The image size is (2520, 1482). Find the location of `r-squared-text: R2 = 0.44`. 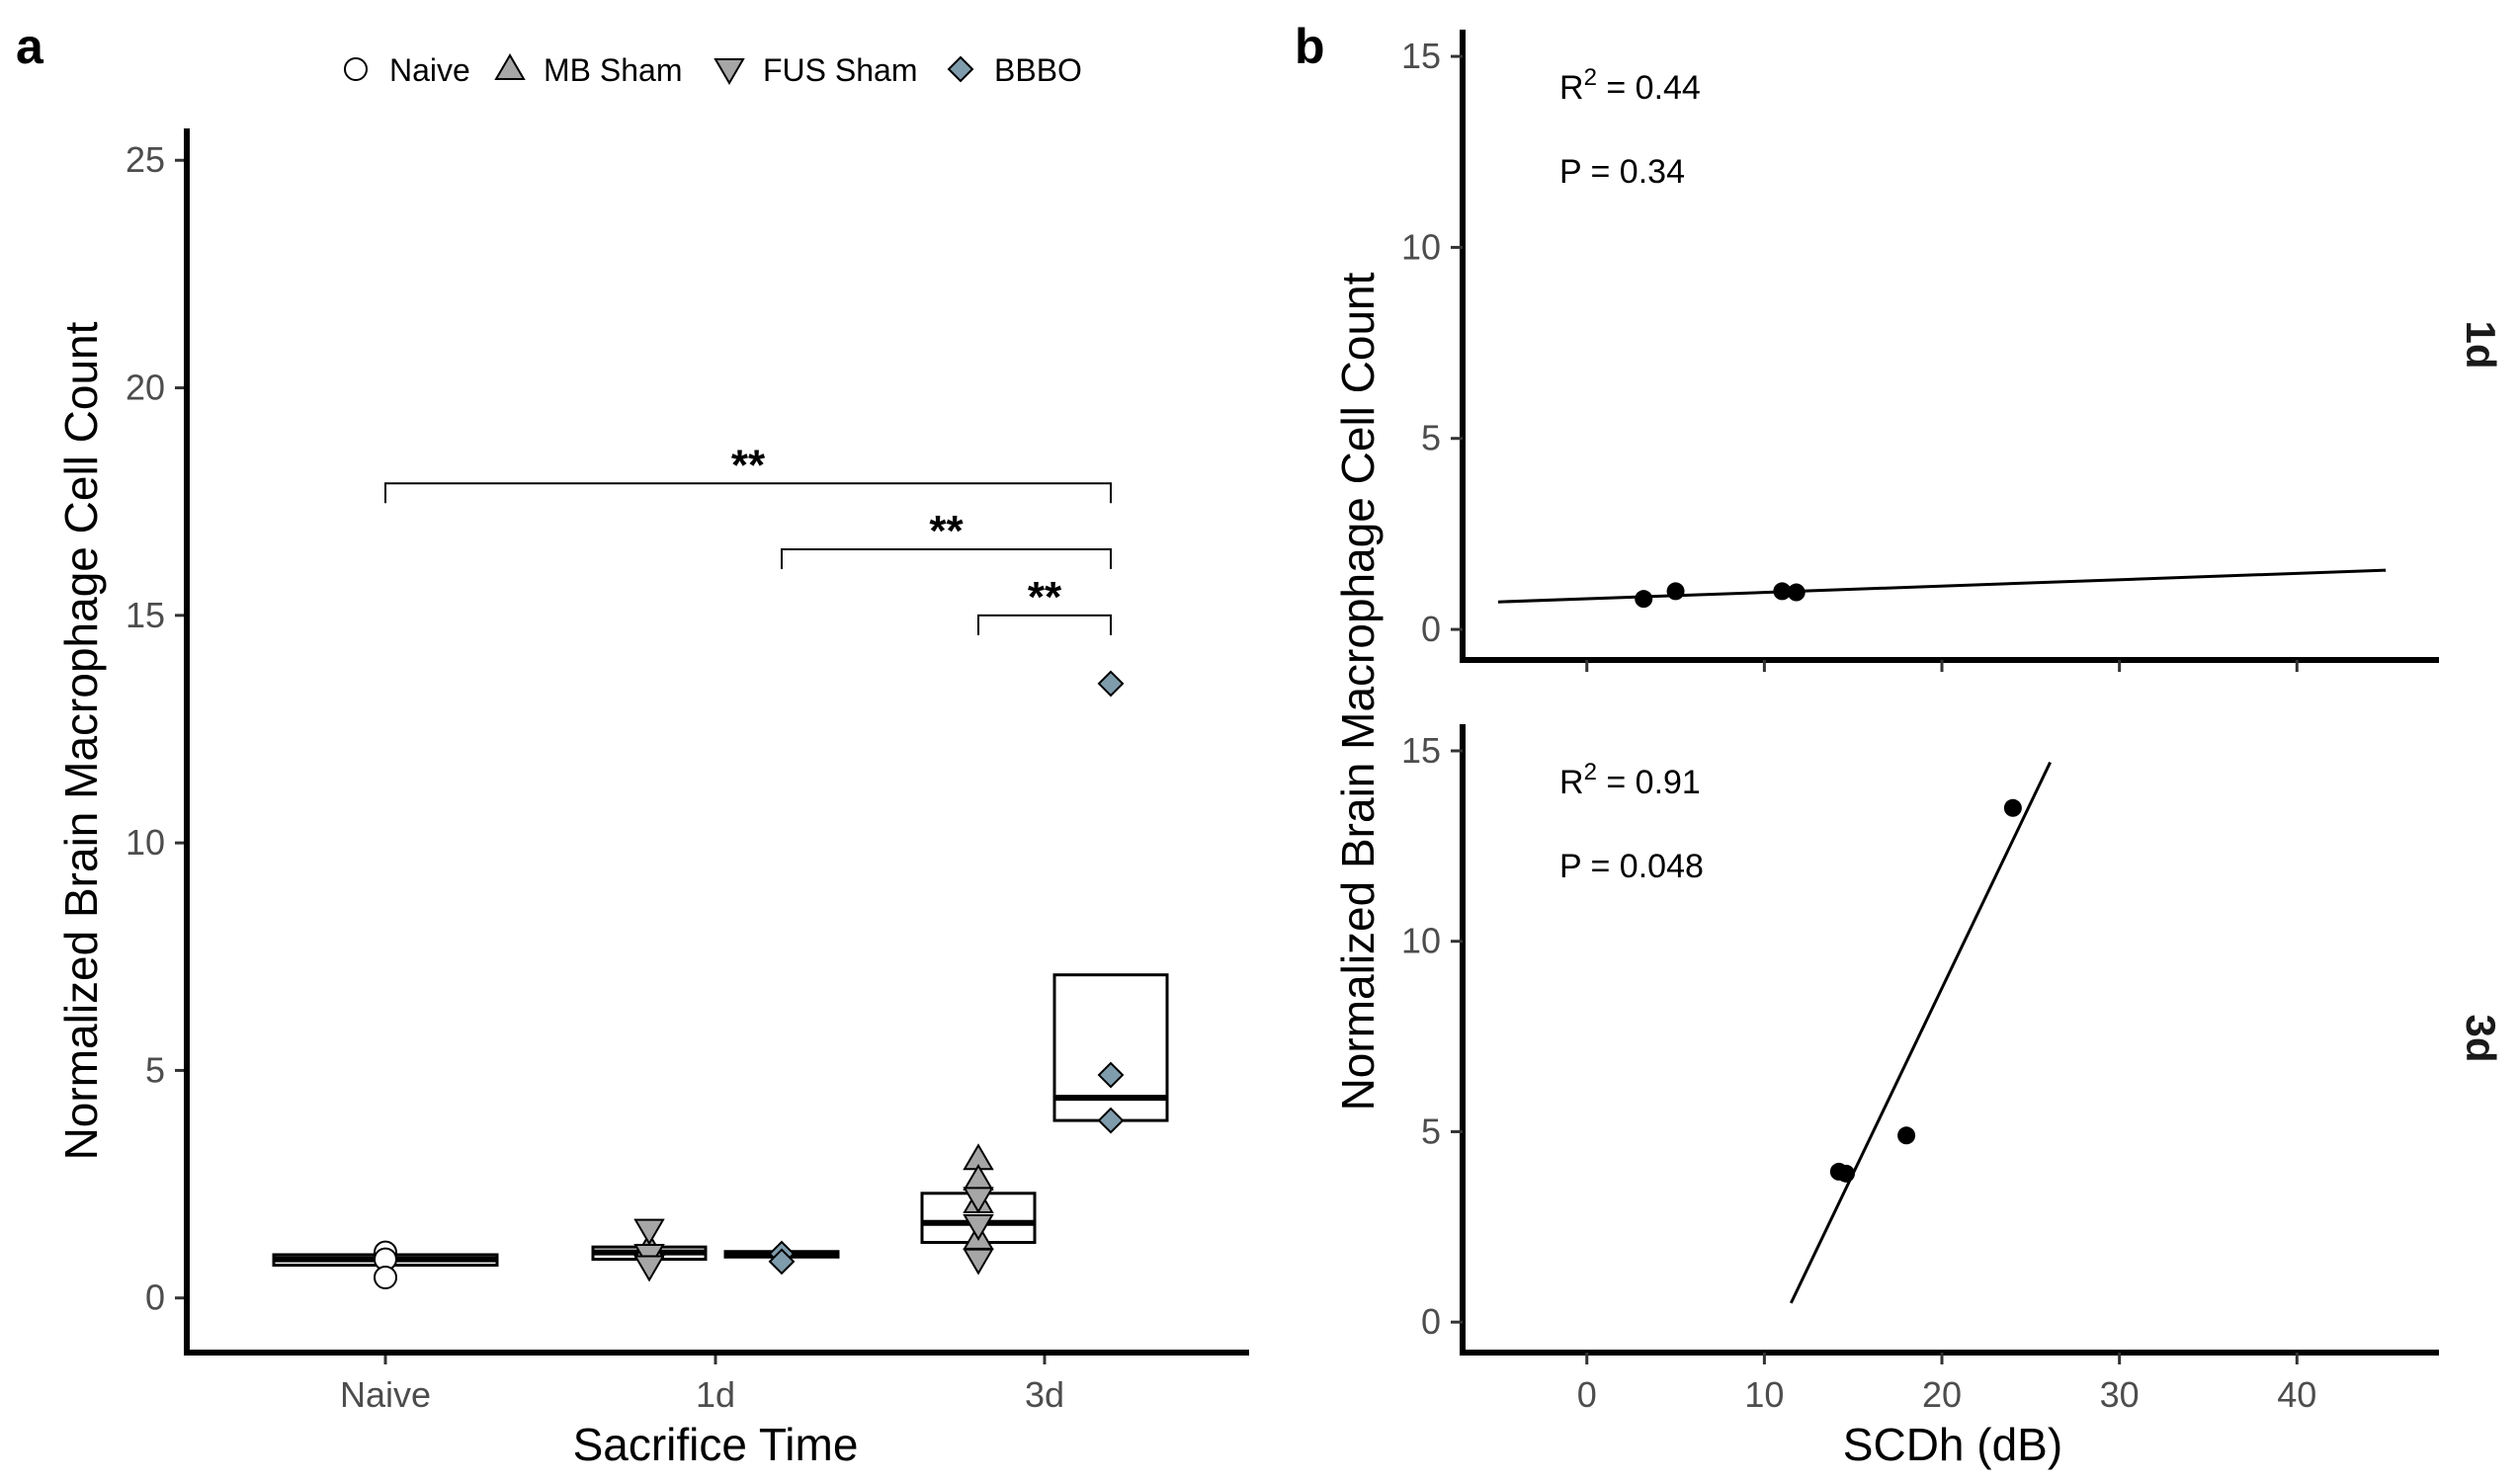

r-squared-text: R2 = 0.44 is located at coordinates (1630, 85).